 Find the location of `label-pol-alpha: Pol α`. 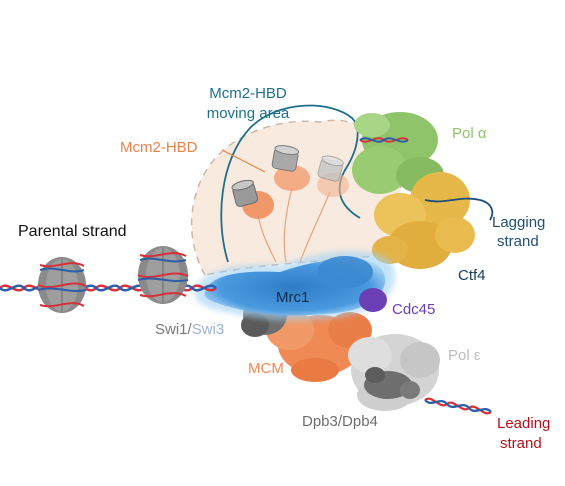

label-pol-alpha: Pol α is located at coordinates (469, 133).